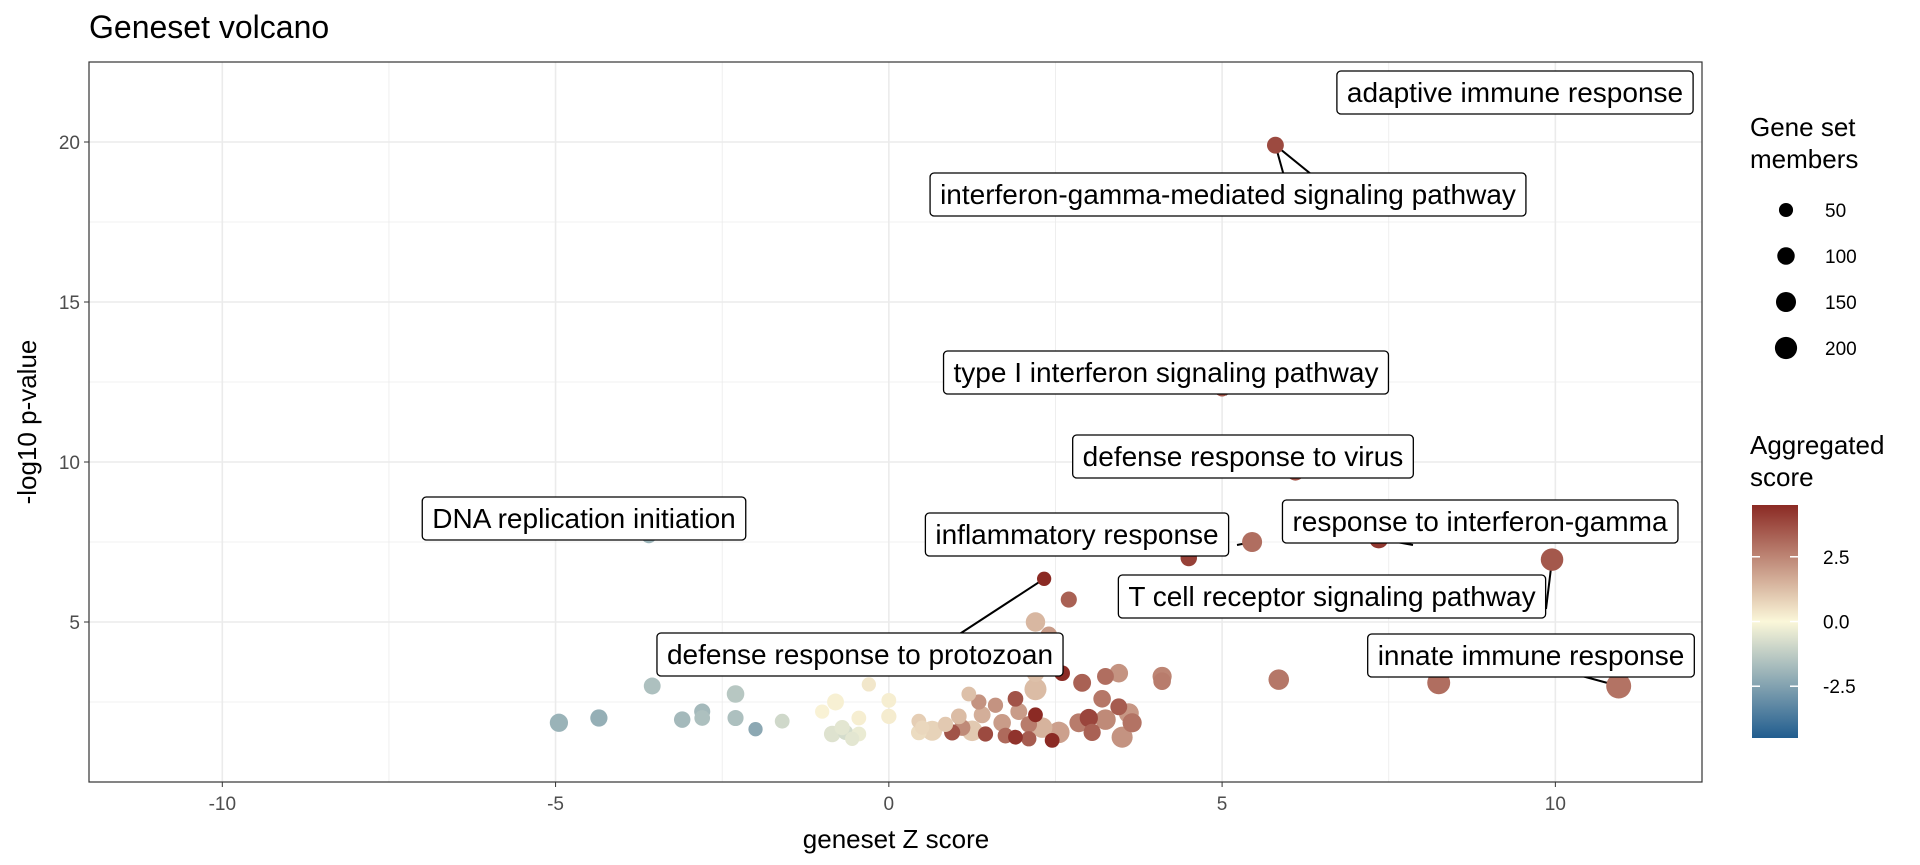 This screenshot has width=1920, height=865. I want to click on size-legend-label: 100, so click(1841, 257).